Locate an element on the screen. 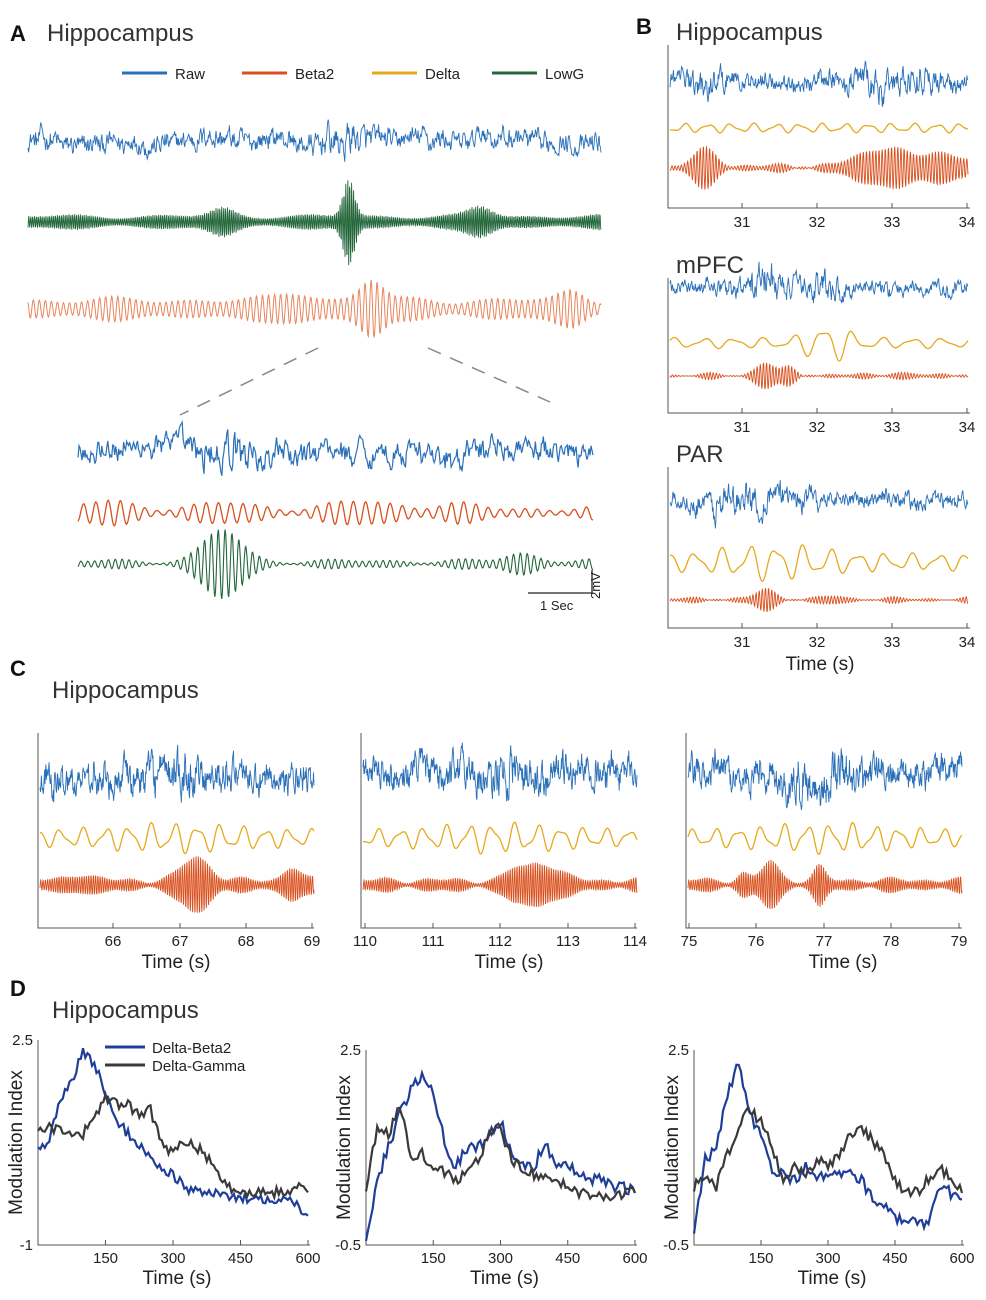 The width and height of the screenshot is (986, 1300). zoom-guide-right is located at coordinates (489, 375).